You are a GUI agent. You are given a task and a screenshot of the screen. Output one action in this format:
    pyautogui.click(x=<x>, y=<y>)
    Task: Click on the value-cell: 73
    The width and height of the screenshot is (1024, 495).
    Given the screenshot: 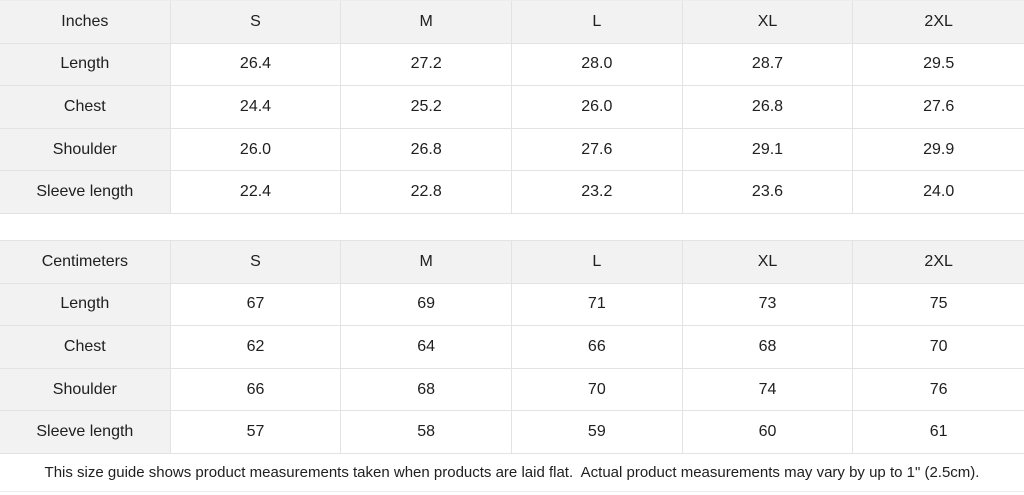 What is the action you would take?
    pyautogui.click(x=768, y=305)
    